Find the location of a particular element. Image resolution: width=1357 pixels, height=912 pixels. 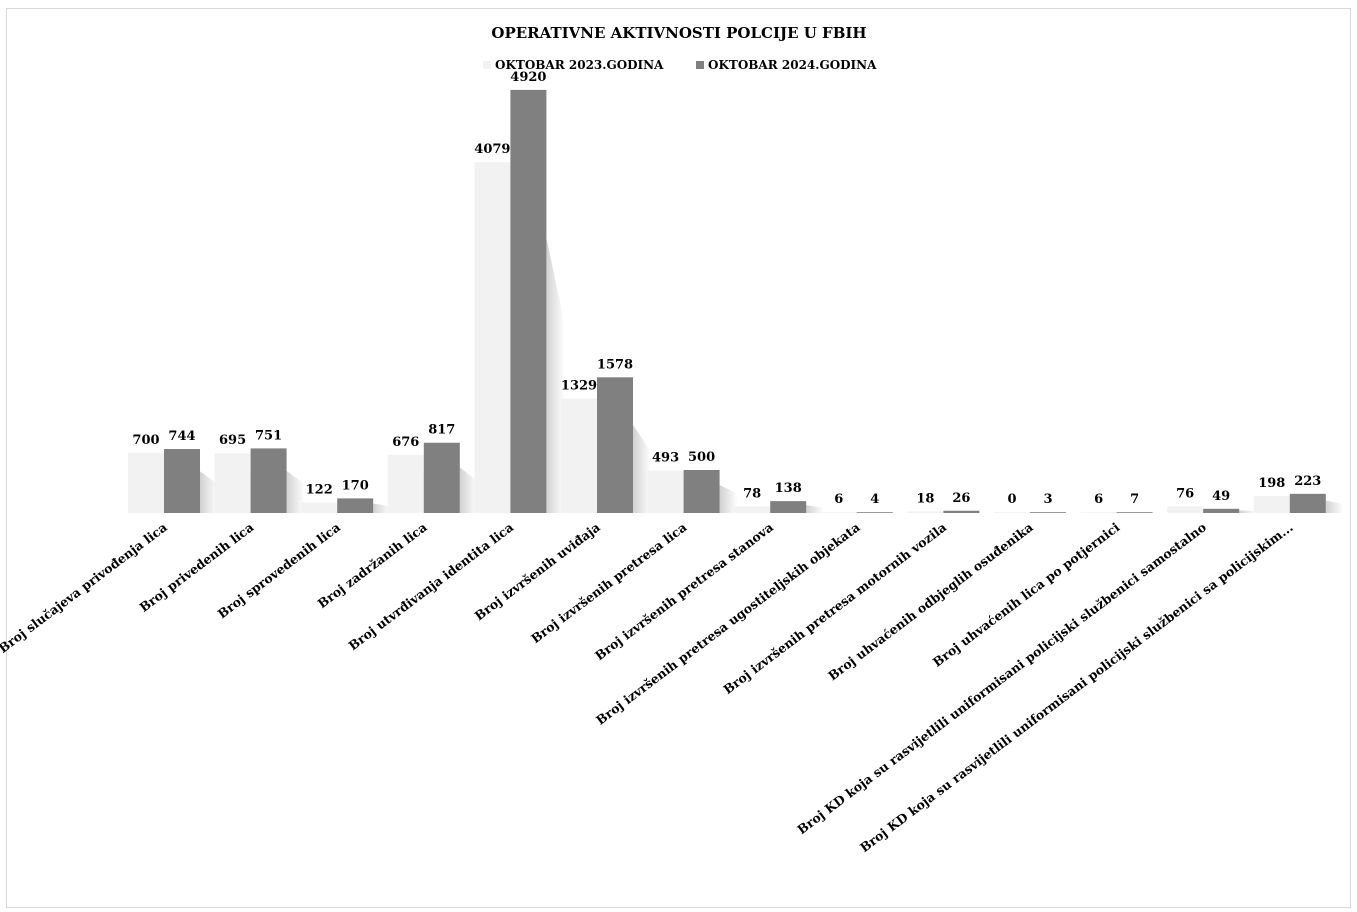

category-label: Broj izvršenih pretresa lica is located at coordinates (608, 582).